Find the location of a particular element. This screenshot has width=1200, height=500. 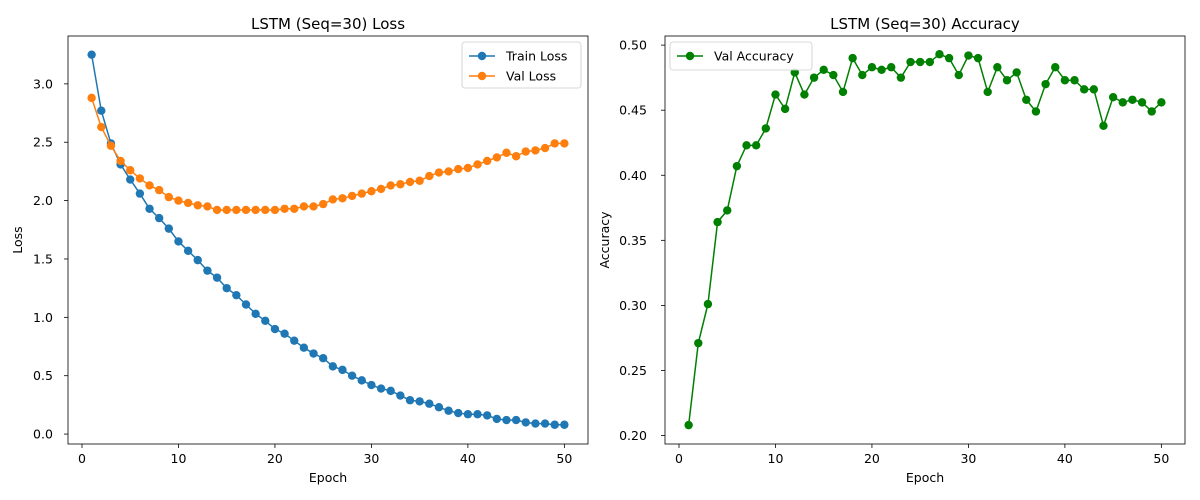

legend-box is located at coordinates (741, 56).